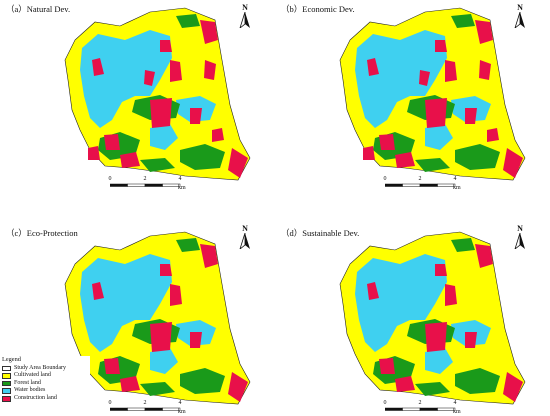  I want to click on legend-item: Water bodies, so click(46, 391).